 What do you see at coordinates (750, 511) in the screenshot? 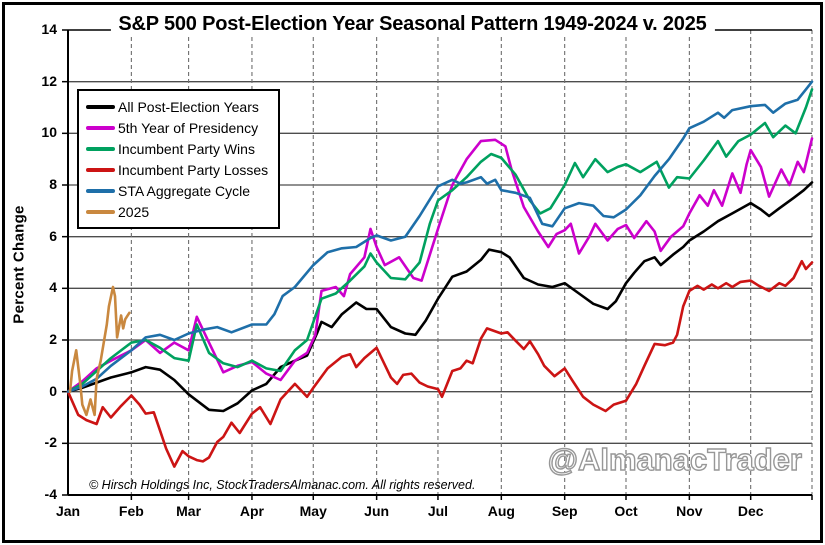
I see `x-tick-label-dec: Dec` at bounding box center [750, 511].